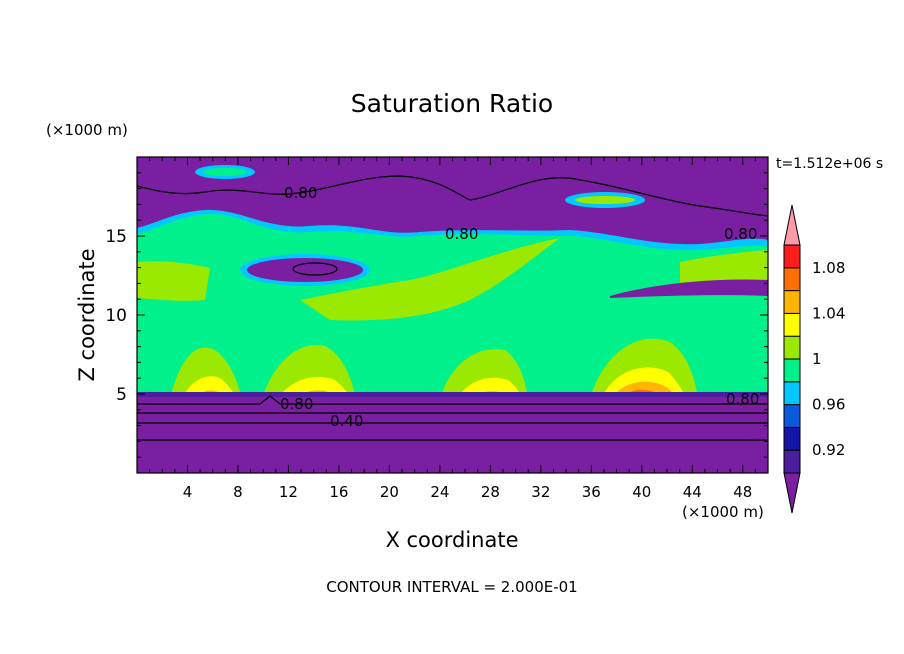 This screenshot has width=904, height=654. I want to click on x-tick-label: 36, so click(591, 492).